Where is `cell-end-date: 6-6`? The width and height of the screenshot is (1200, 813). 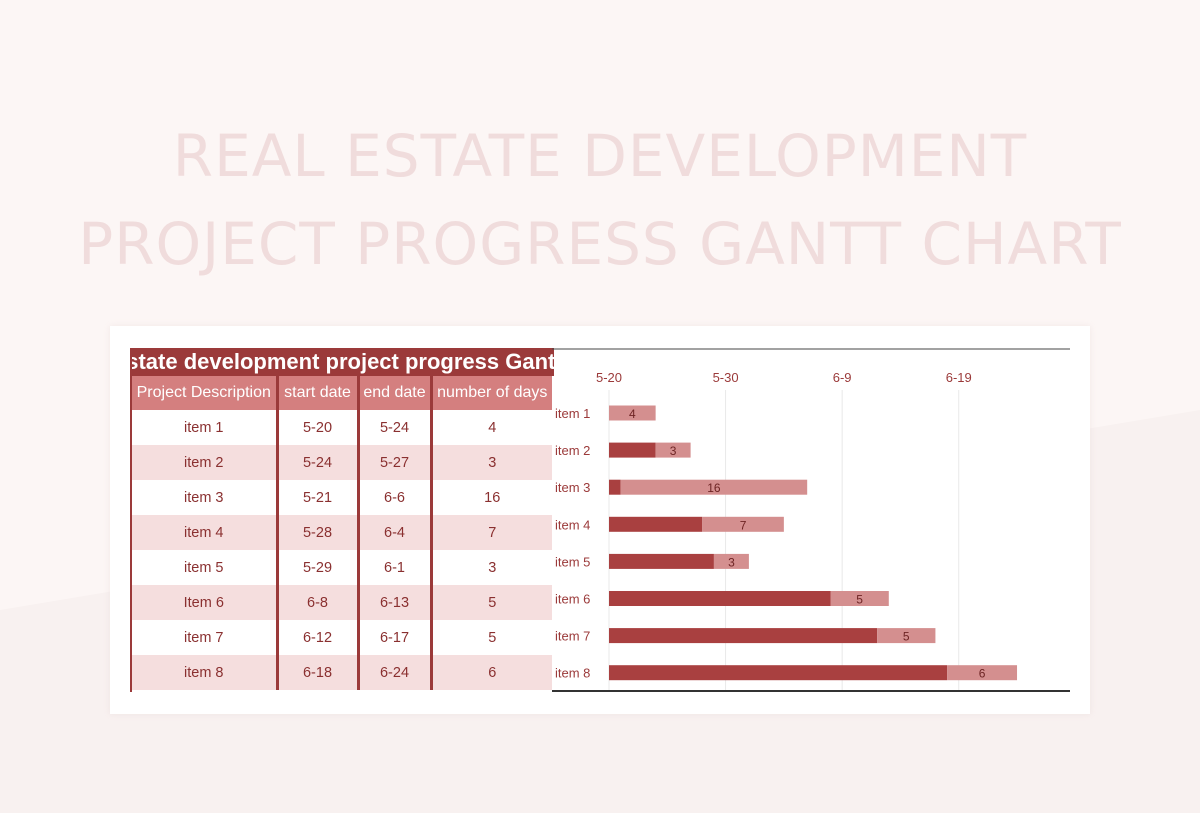 cell-end-date: 6-6 is located at coordinates (395, 497).